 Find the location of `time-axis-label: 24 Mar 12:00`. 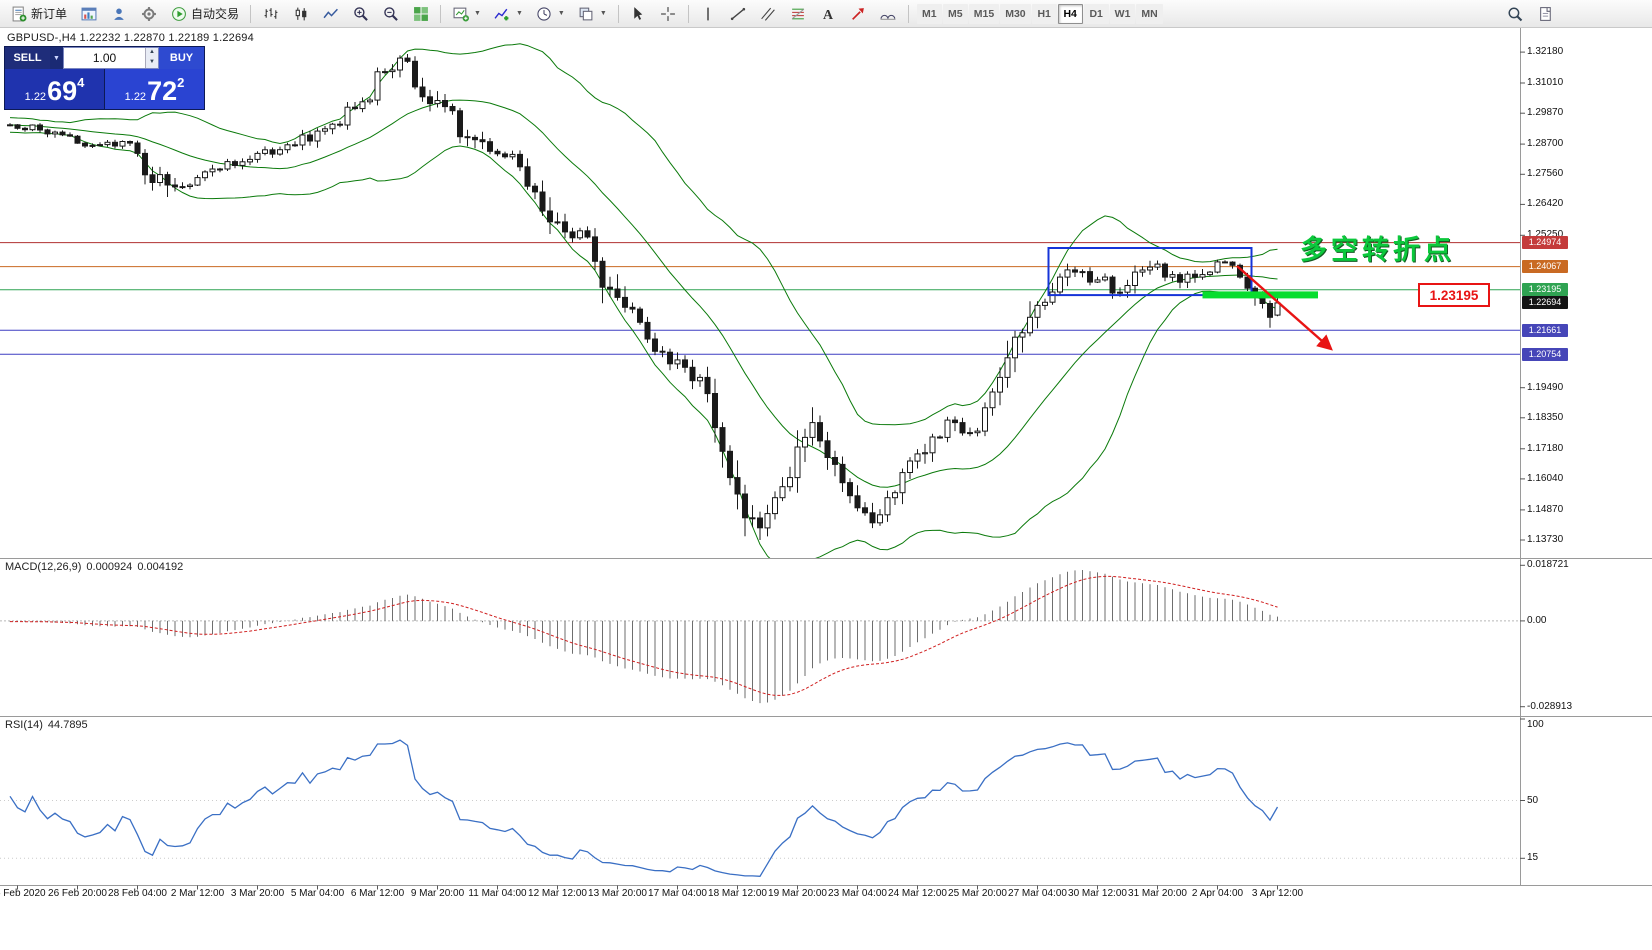

time-axis-label: 24 Mar 12:00 is located at coordinates (917, 893).